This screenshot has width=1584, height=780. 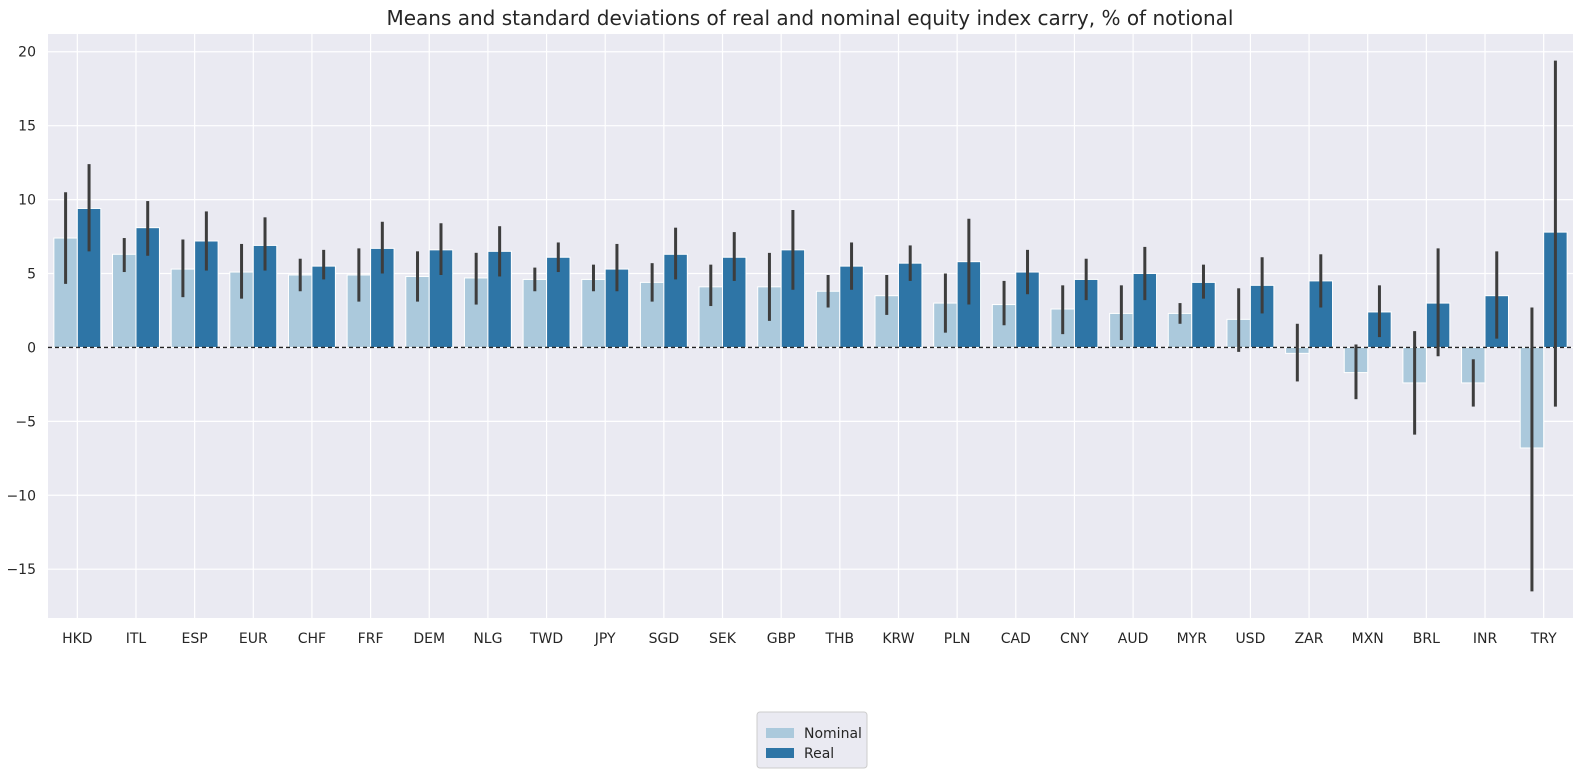 I want to click on x-tick-label: HKD, so click(x=77, y=639).